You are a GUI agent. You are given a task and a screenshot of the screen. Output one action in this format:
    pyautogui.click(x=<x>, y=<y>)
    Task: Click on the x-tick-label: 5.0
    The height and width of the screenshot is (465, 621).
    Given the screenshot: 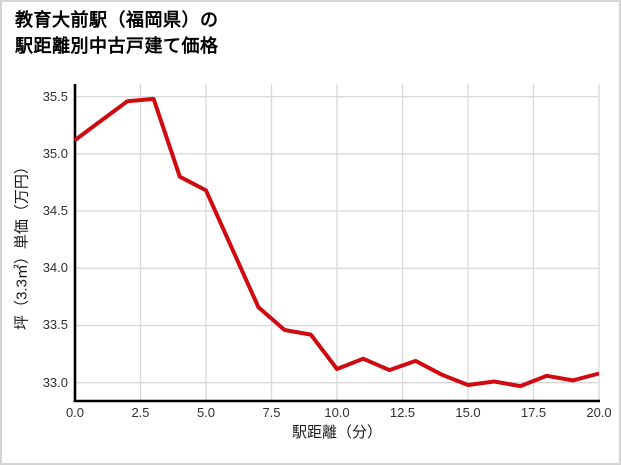 What is the action you would take?
    pyautogui.click(x=206, y=412)
    